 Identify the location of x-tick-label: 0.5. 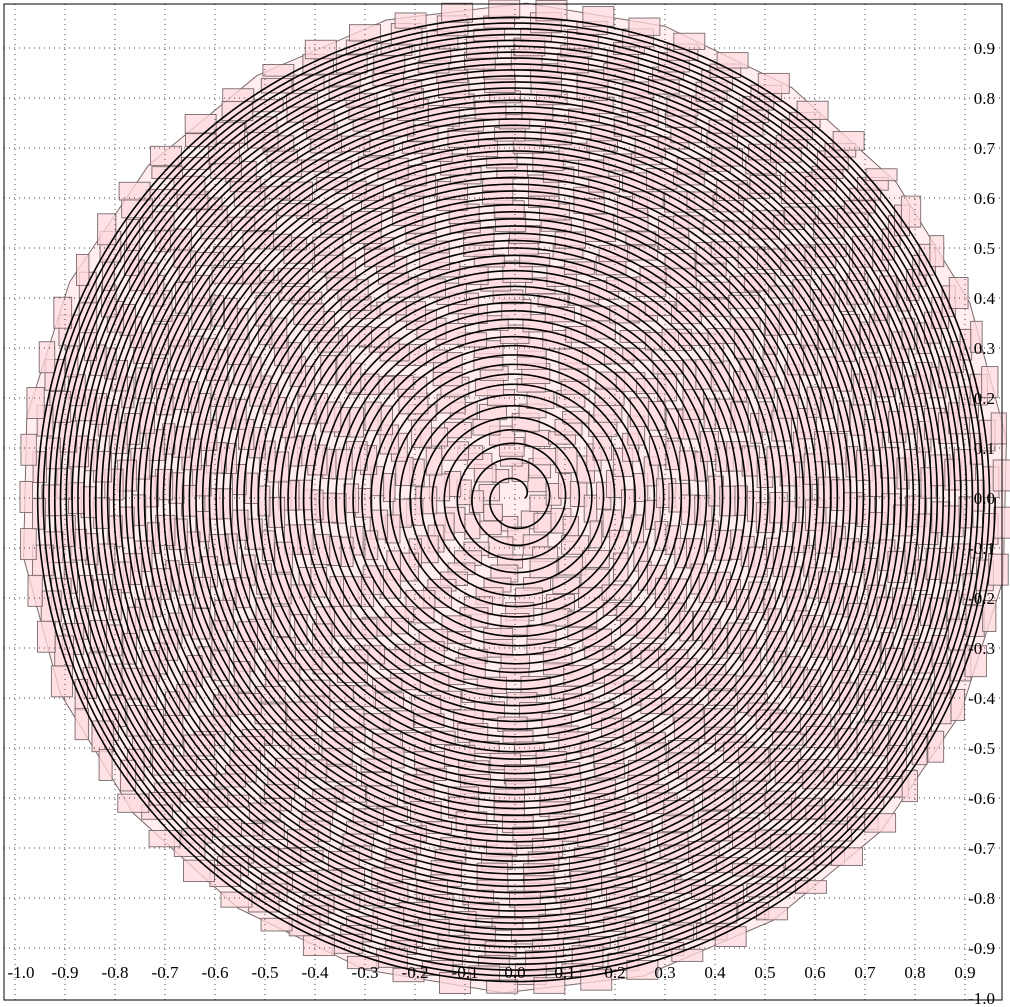
(764, 972).